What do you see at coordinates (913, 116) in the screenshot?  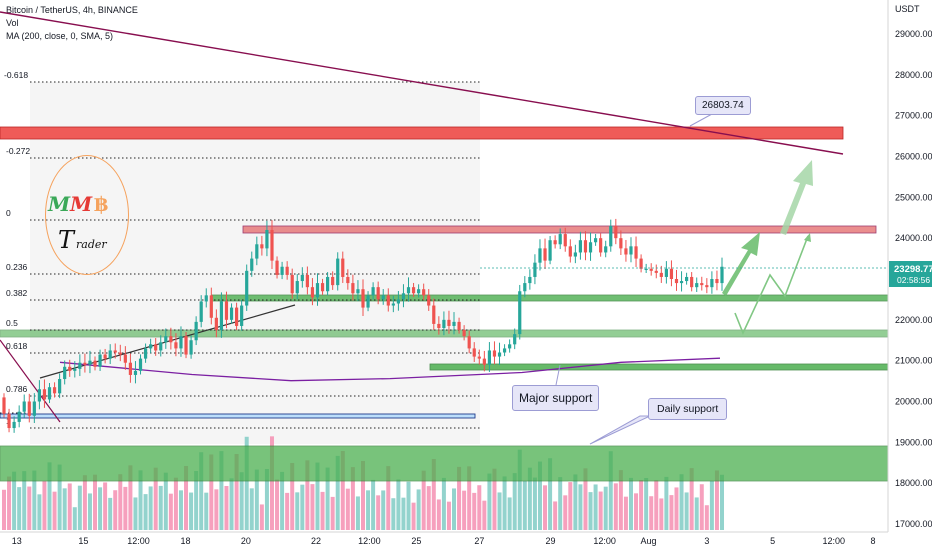 I see `price-tick-label: 27000.00` at bounding box center [913, 116].